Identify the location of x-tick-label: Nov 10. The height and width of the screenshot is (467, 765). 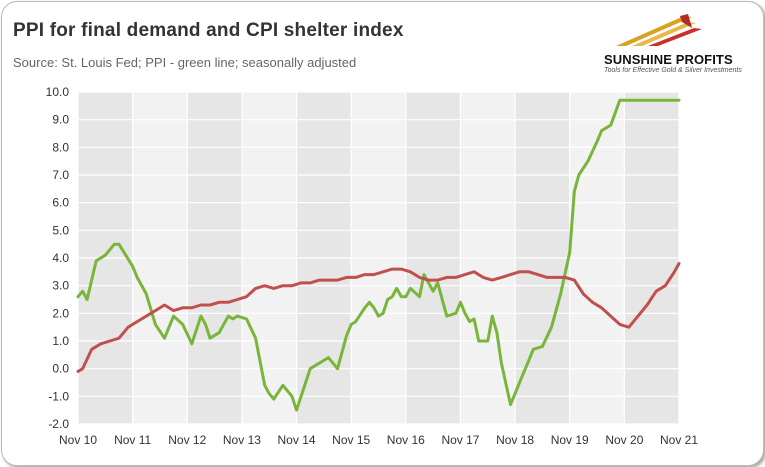
(78, 440).